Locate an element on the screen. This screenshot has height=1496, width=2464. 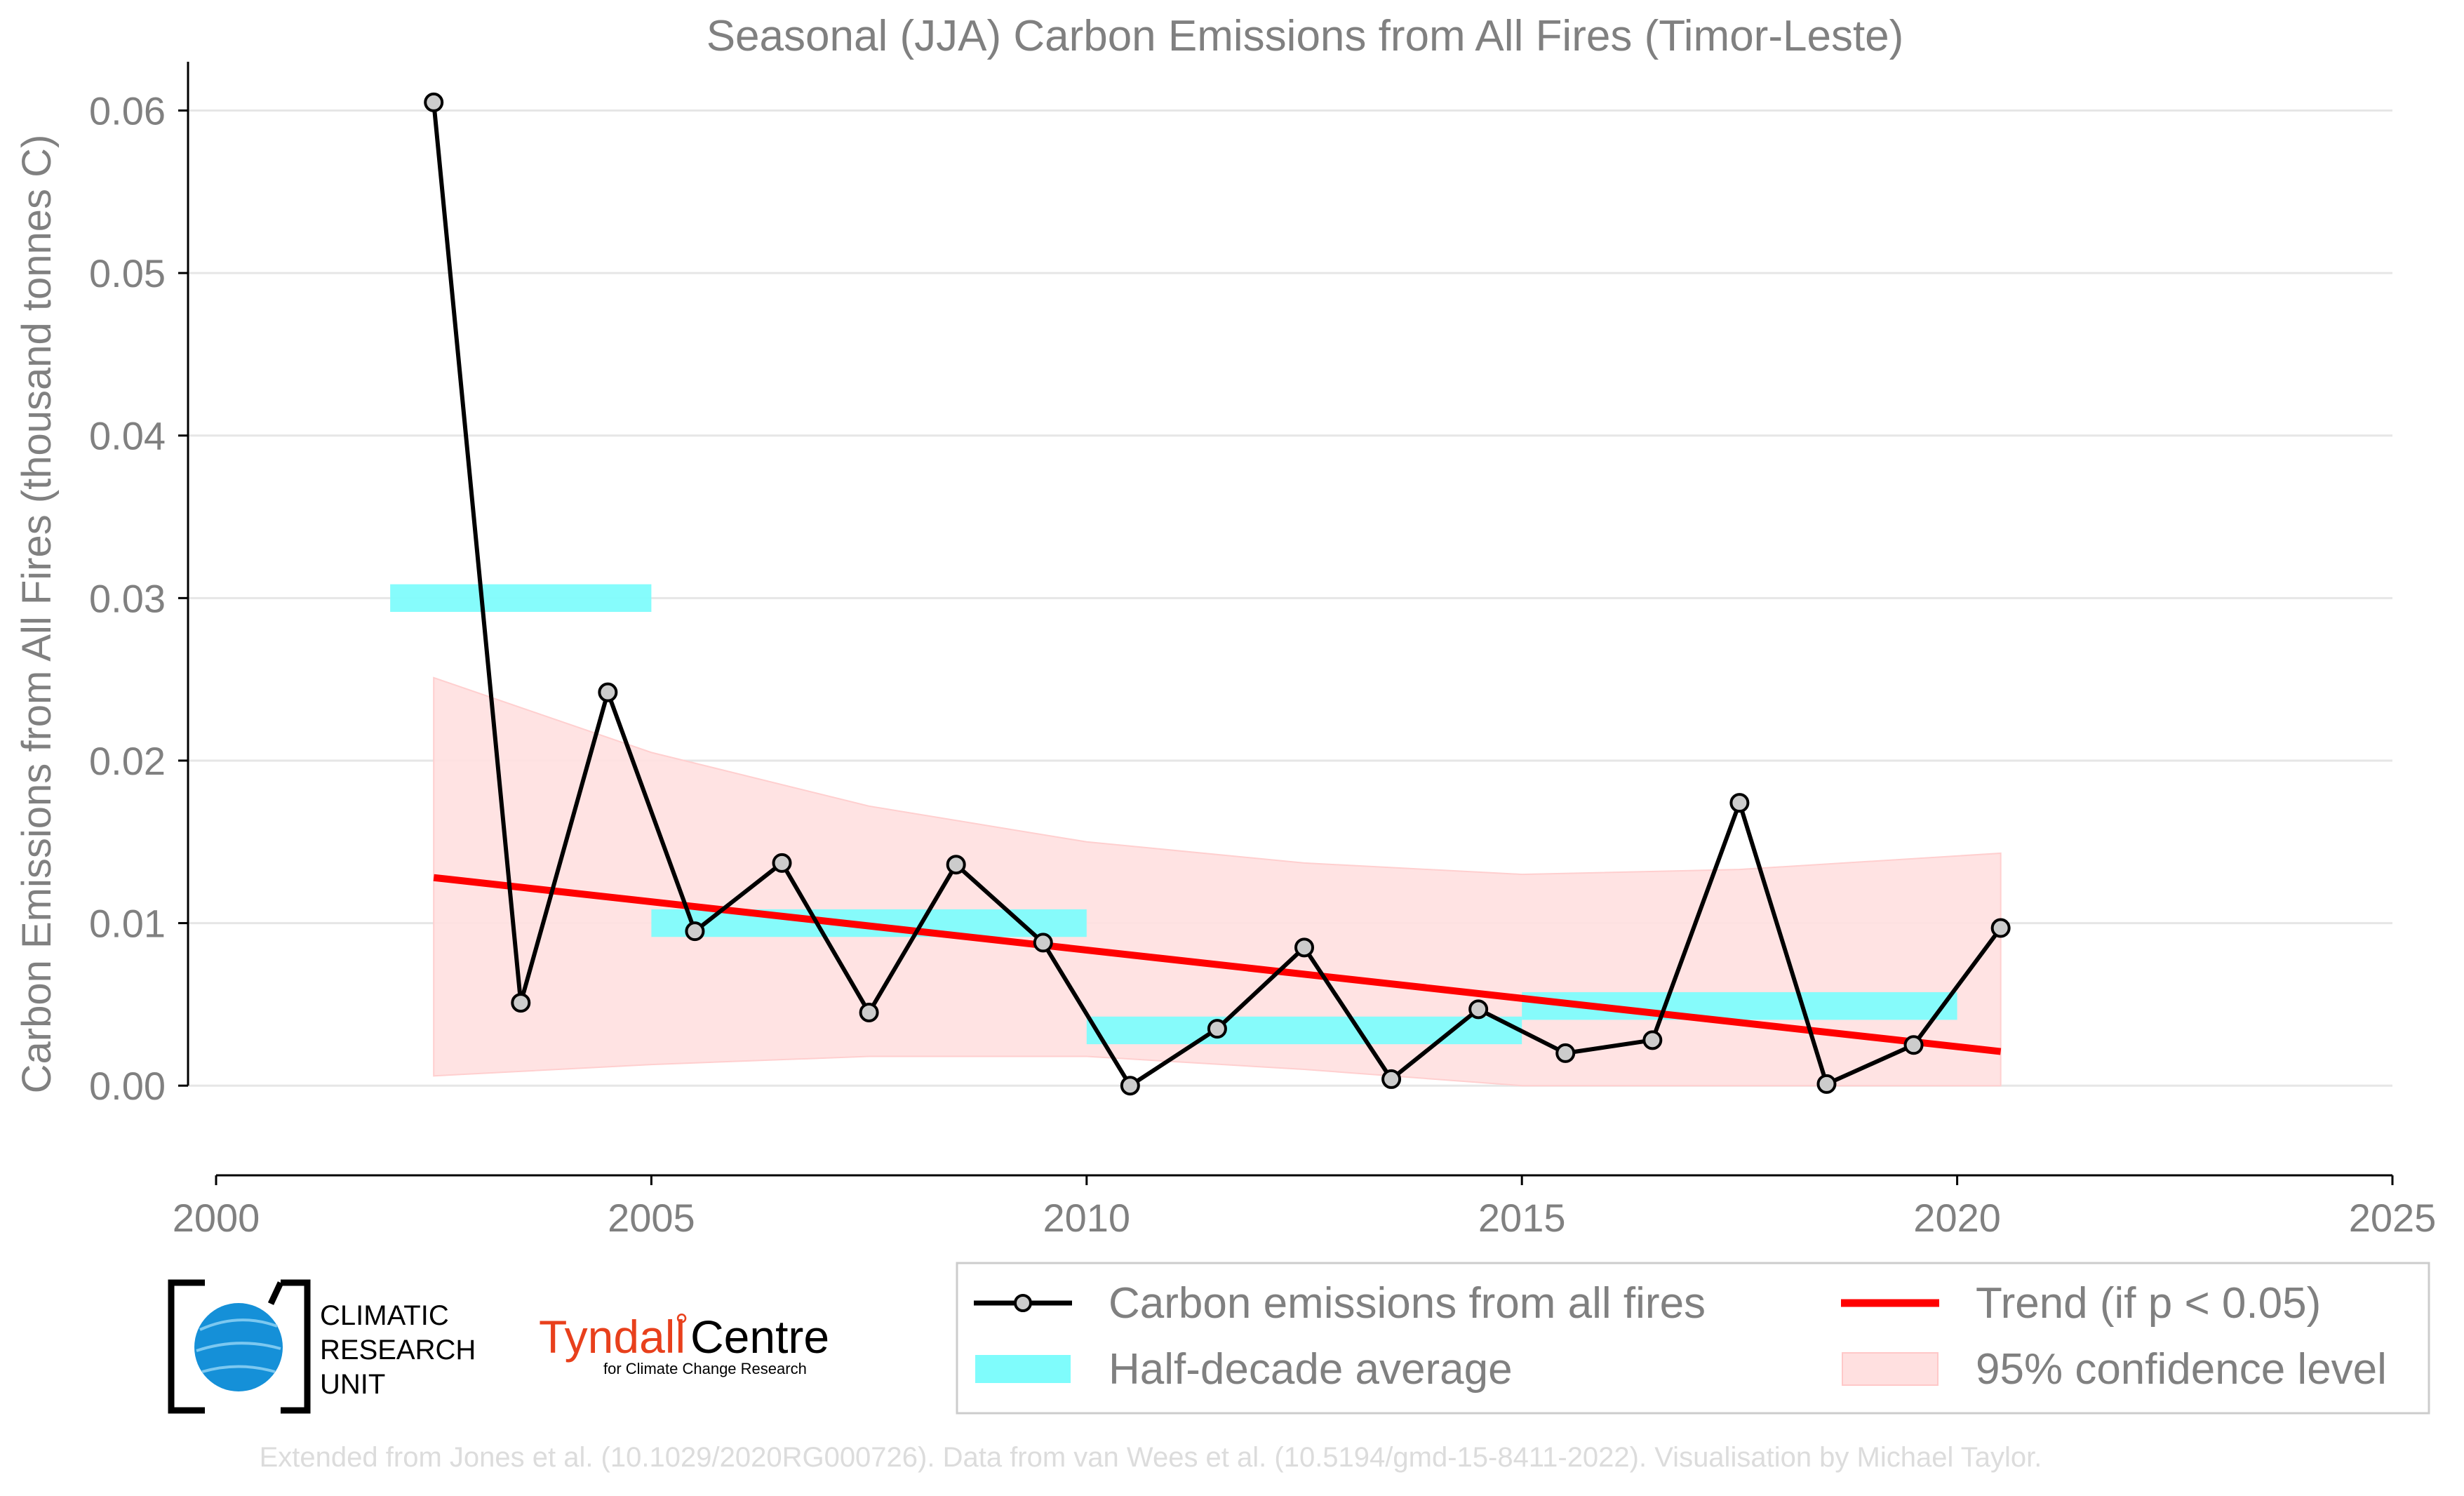
trend-line-layer is located at coordinates (1217, 964).